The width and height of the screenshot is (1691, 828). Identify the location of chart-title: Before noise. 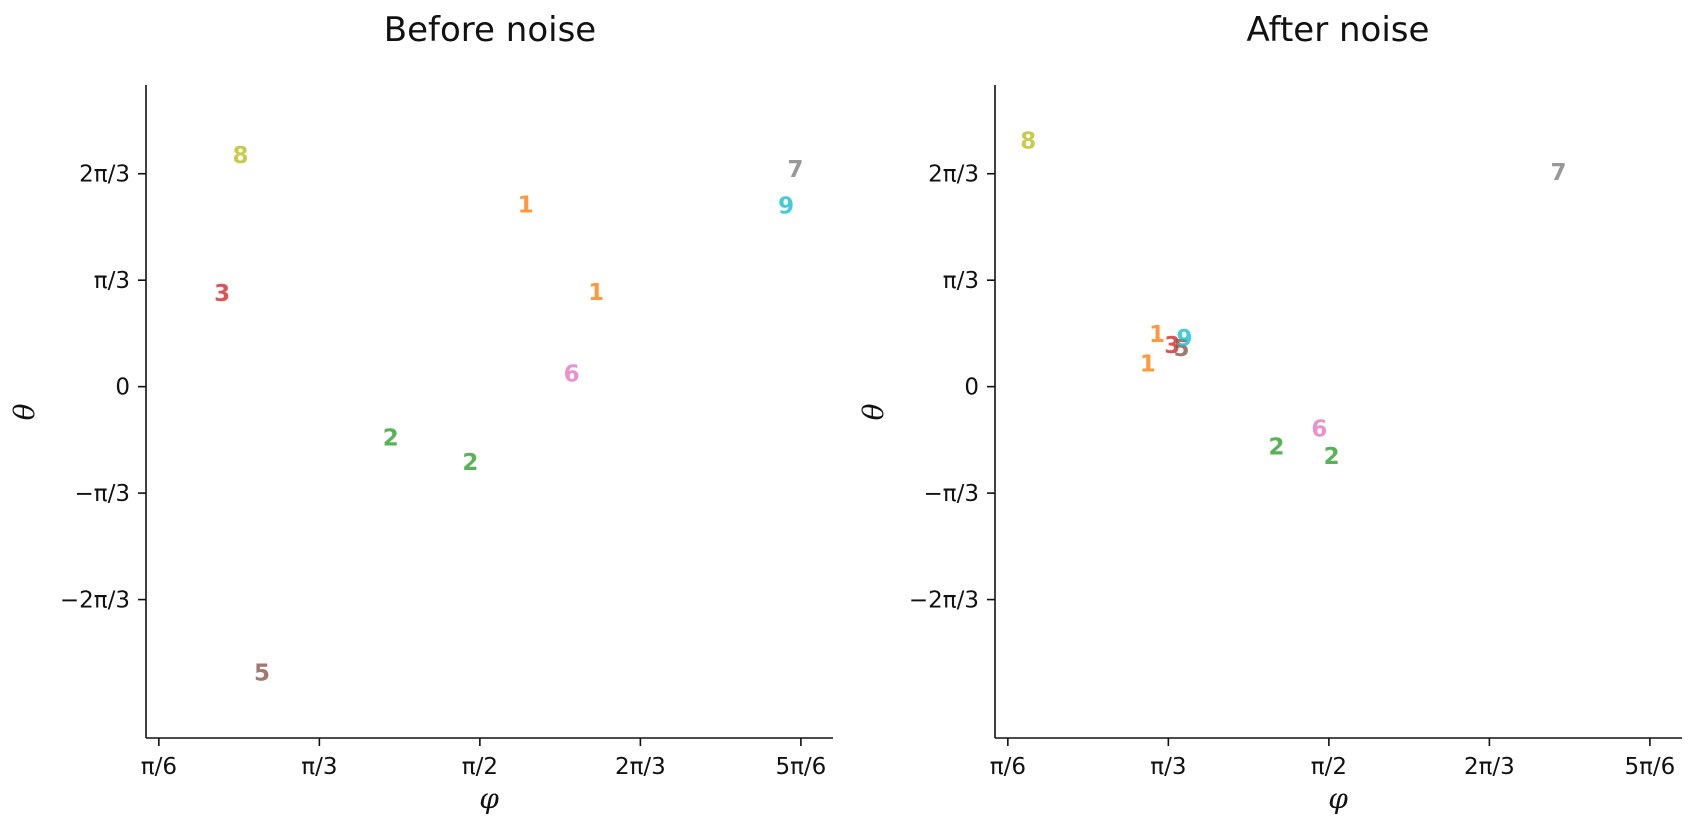
(490, 30).